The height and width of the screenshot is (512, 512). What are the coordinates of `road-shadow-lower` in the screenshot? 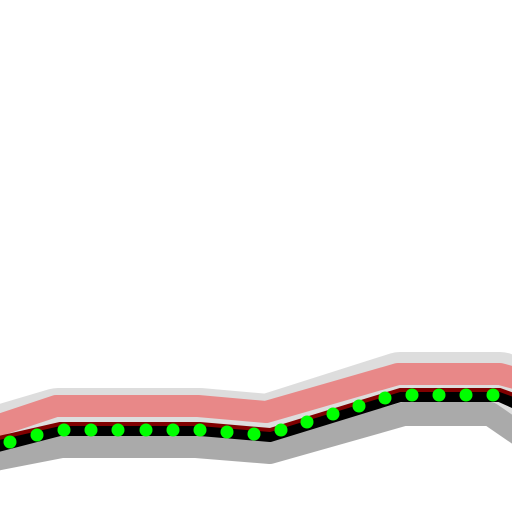 It's located at (256, 436).